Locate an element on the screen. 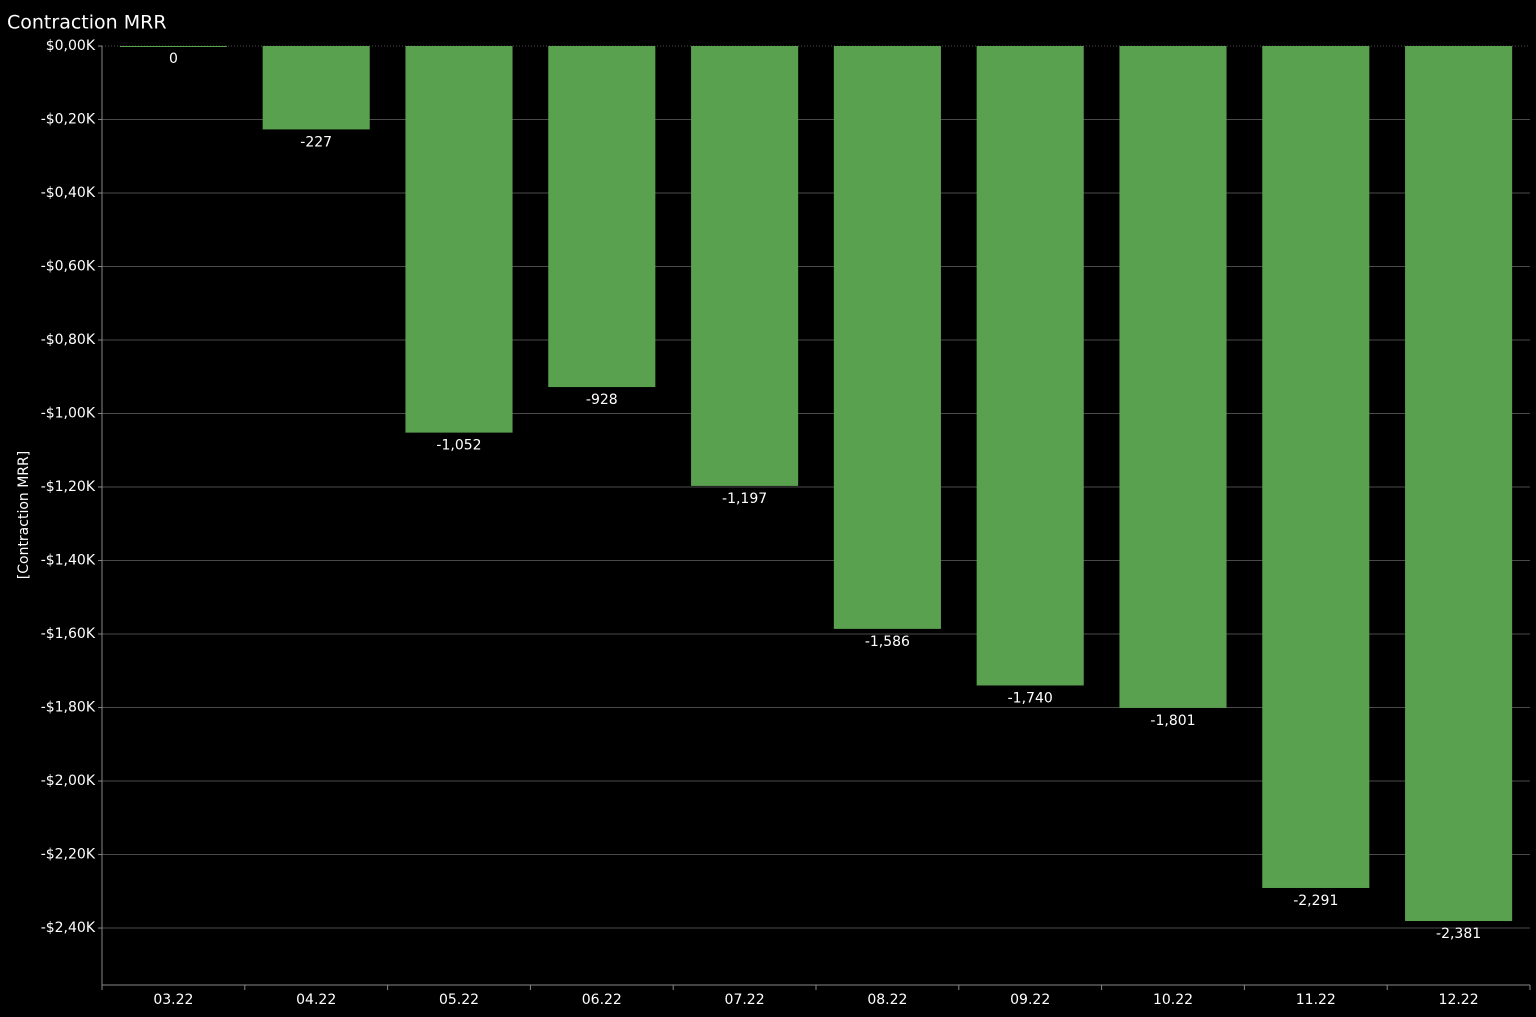 This screenshot has height=1017, width=1536. y-tick-label: -$2,20K is located at coordinates (68, 855).